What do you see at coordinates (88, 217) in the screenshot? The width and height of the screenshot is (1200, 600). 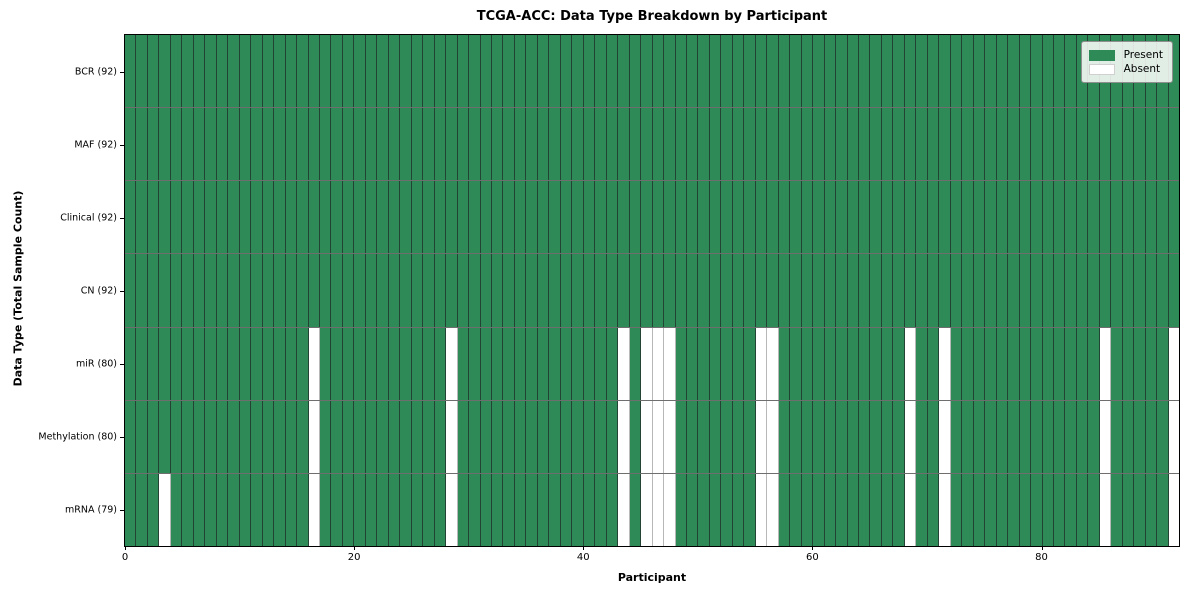 I see `y-tick-label-Clinical: Clinical (92)` at bounding box center [88, 217].